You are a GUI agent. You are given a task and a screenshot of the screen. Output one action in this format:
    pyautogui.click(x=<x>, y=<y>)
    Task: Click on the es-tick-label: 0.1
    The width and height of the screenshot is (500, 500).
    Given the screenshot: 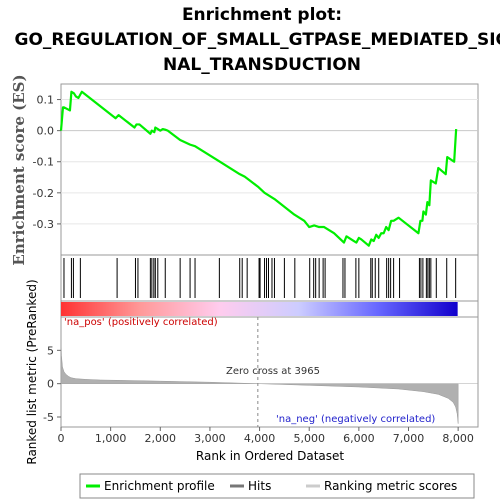 What is the action you would take?
    pyautogui.click(x=46, y=100)
    